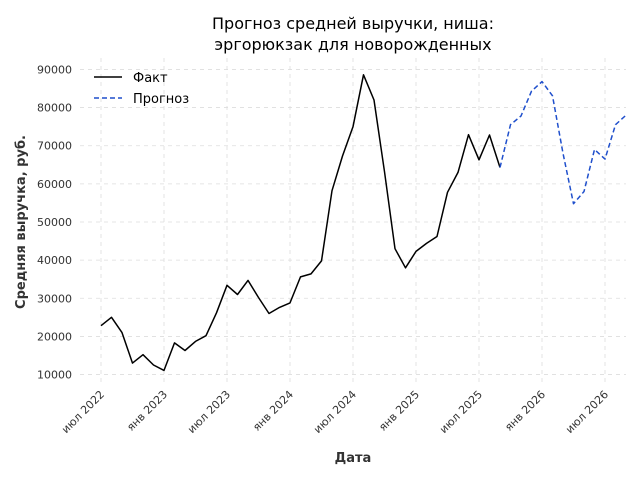 Image resolution: width=640 pixels, height=480 pixels. What do you see at coordinates (161, 99) in the screenshot?
I see `legend-label-forecast: Прогноз` at bounding box center [161, 99].